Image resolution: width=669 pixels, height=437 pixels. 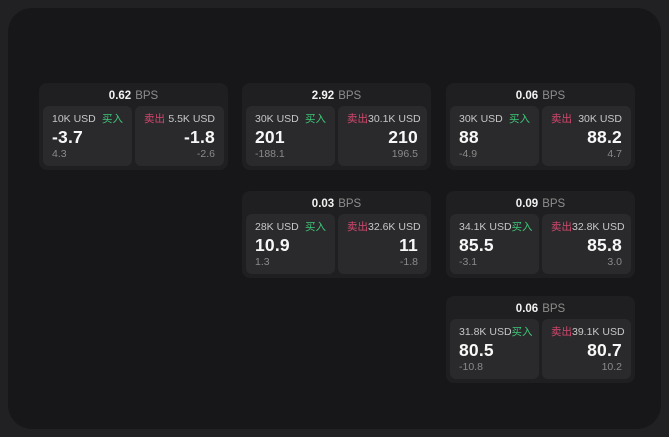 What do you see at coordinates (614, 154) in the screenshot?
I see `sell-delta: 4.7` at bounding box center [614, 154].